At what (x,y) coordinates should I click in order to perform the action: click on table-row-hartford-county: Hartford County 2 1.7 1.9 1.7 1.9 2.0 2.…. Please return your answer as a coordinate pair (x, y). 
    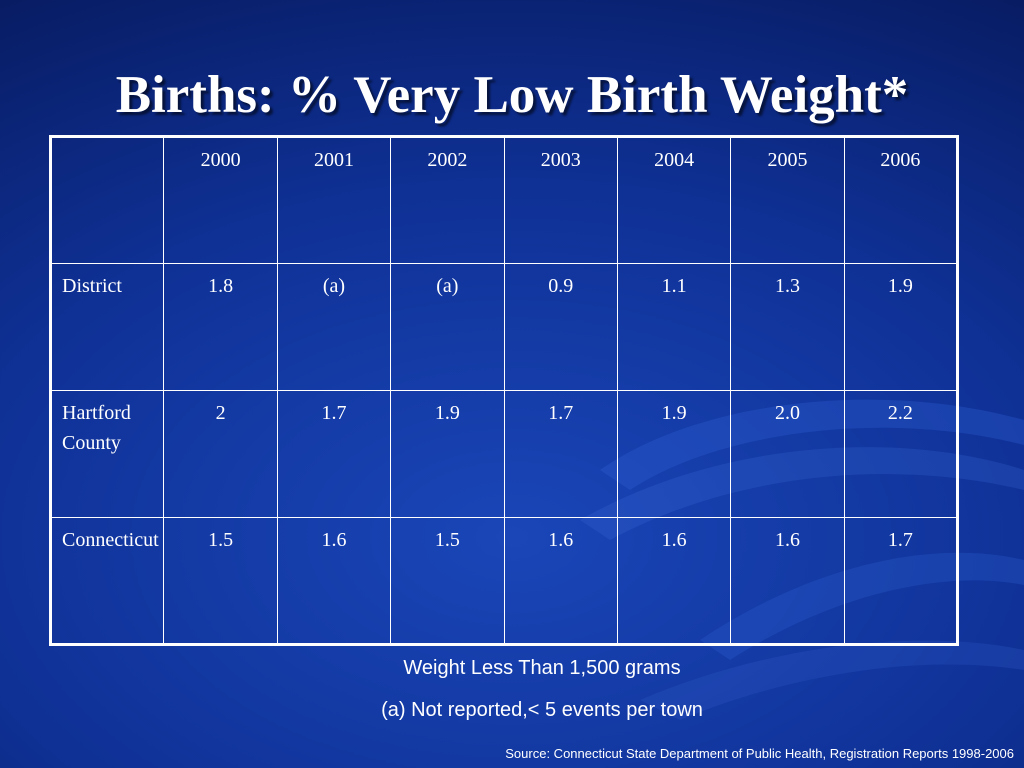
    Looking at the image, I should click on (504, 454).